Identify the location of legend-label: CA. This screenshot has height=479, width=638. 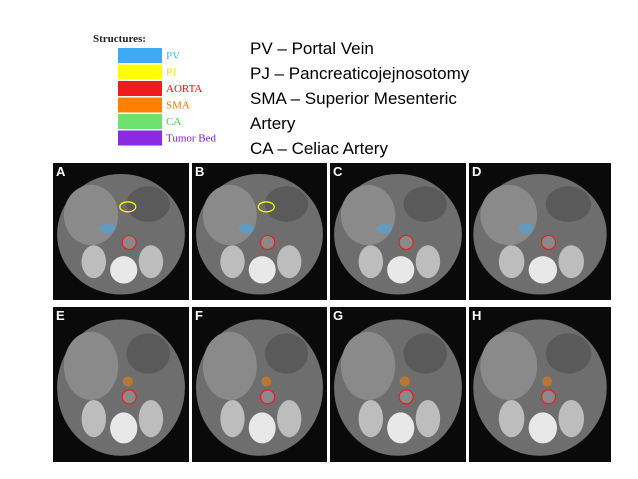
(173, 122).